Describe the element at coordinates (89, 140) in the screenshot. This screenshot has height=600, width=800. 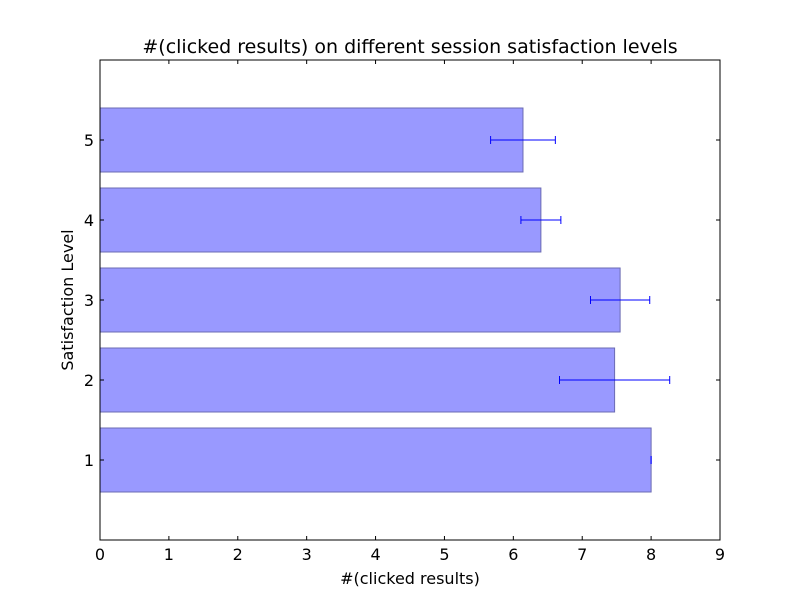
I see `y-tick-label: 5` at that location.